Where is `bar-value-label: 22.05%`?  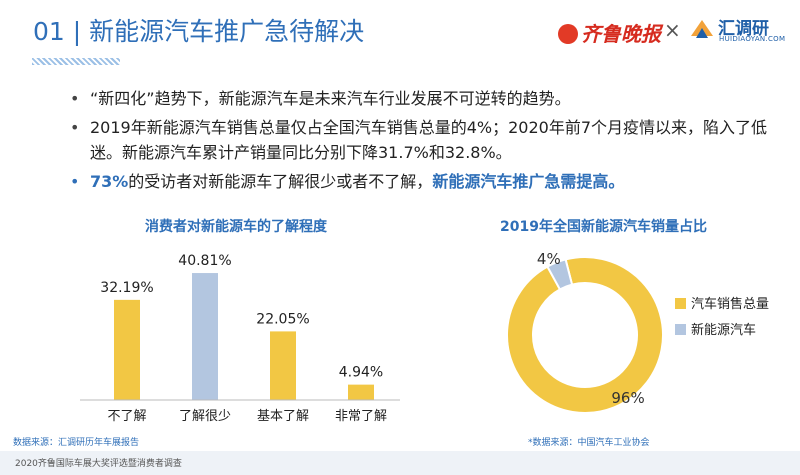
bar-value-label: 22.05% is located at coordinates (282, 319).